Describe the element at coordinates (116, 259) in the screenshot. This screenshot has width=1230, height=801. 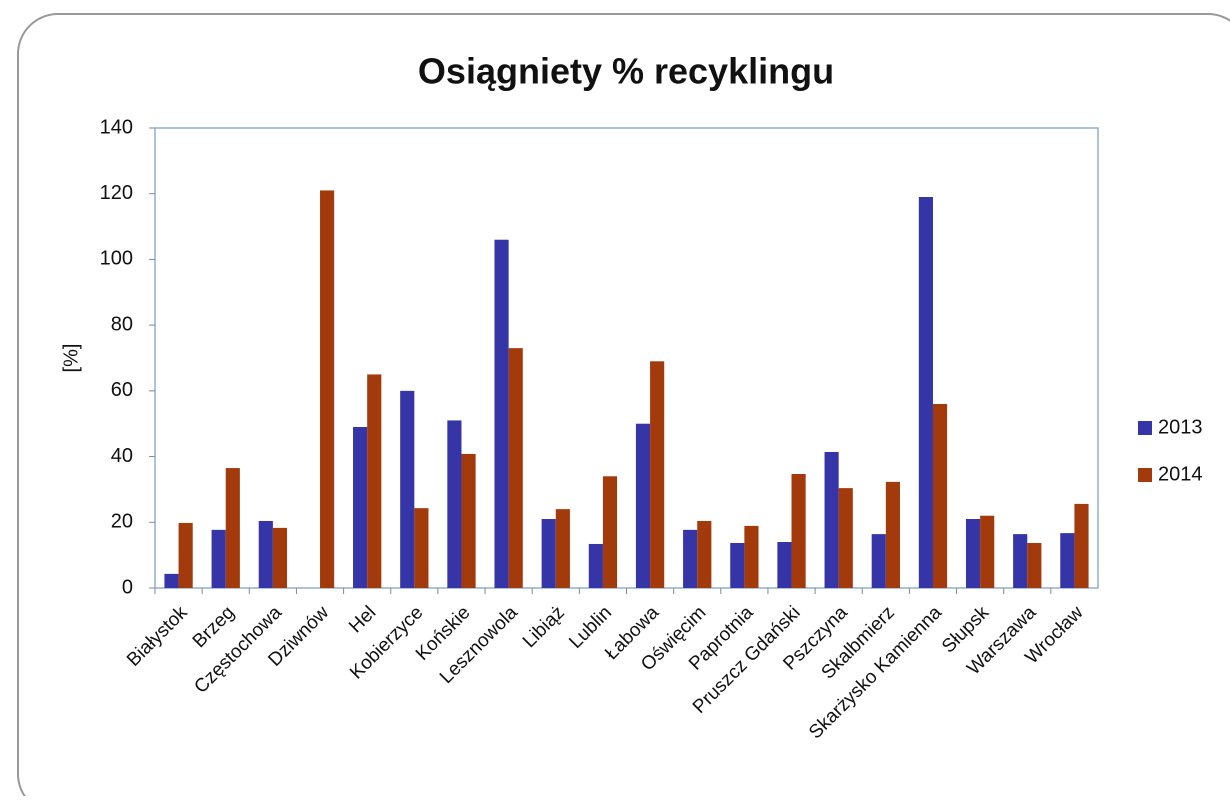
I see `y-tick-label: 100` at that location.